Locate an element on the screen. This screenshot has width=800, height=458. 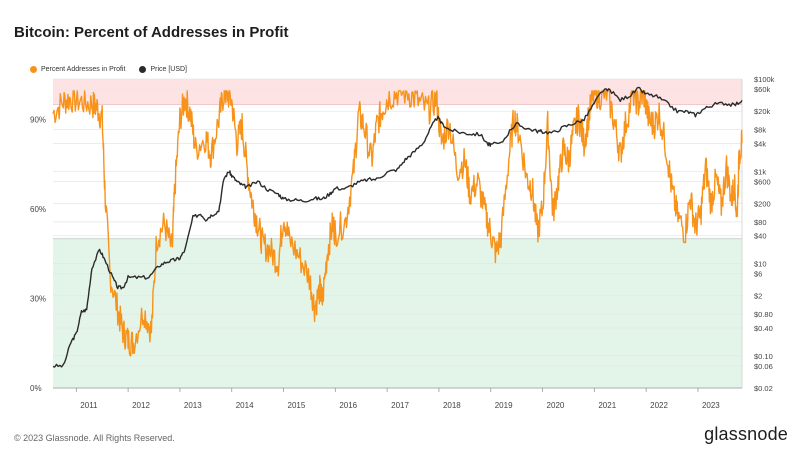
legend-item-profit: Percent Addresses in Profit is located at coordinates (77, 69).